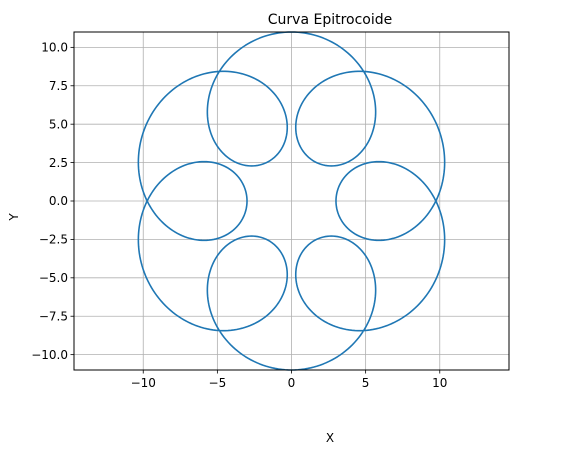 The image size is (587, 455). I want to click on y-tick-label: −2.5, so click(53, 240).